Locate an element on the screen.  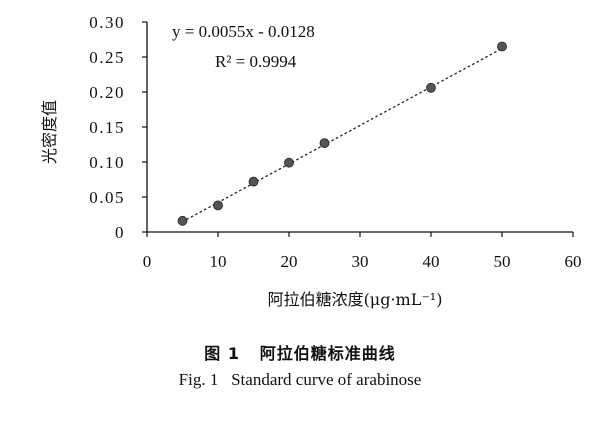
x-tick-label: 20 is located at coordinates (289, 261).